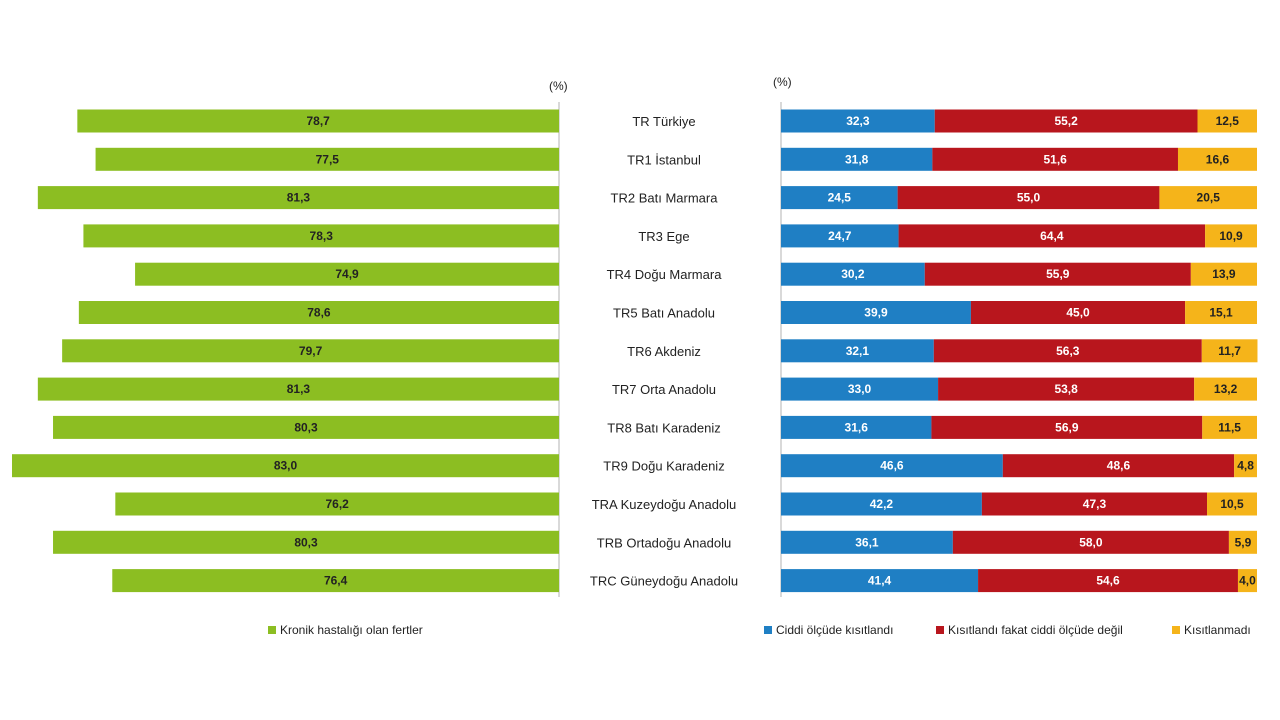 The width and height of the screenshot is (1280, 720). I want to click on right-bar-ciddi-l-de-k-s-tland-tr9-do-u-karadeniz, so click(892, 466).